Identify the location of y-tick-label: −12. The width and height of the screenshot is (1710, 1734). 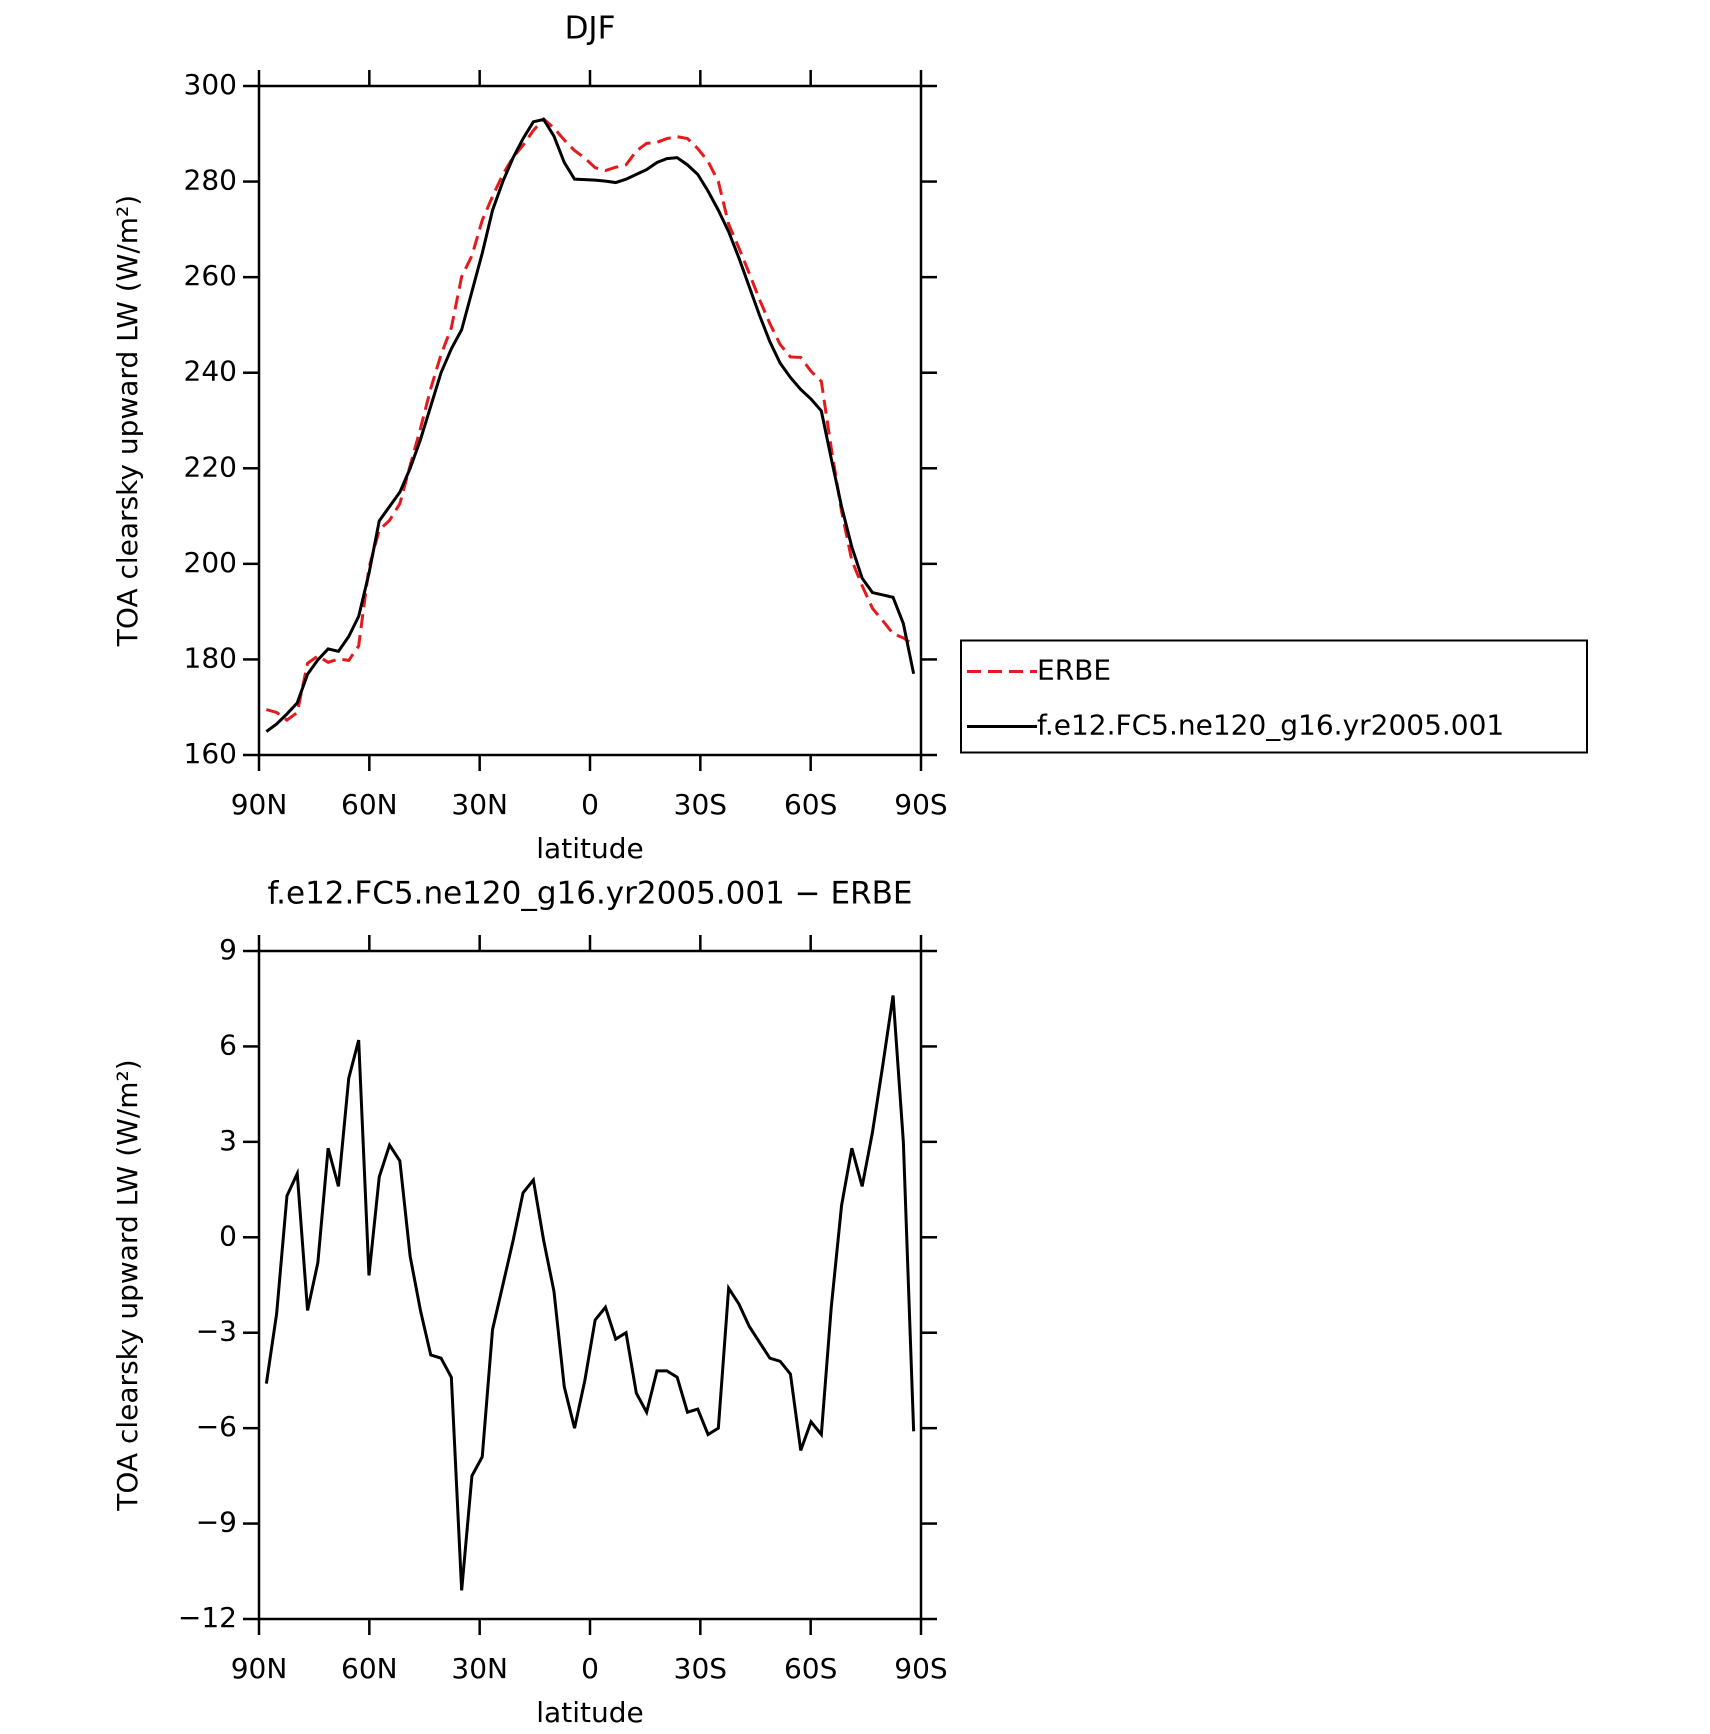
(207, 1617).